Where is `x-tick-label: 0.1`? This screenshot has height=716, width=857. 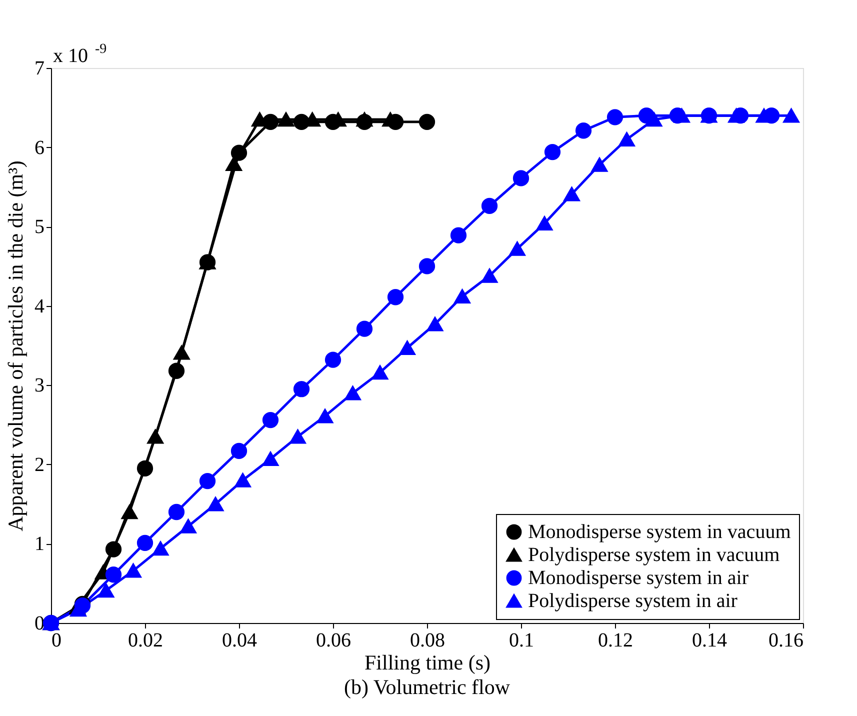 x-tick-label: 0.1 is located at coordinates (521, 641).